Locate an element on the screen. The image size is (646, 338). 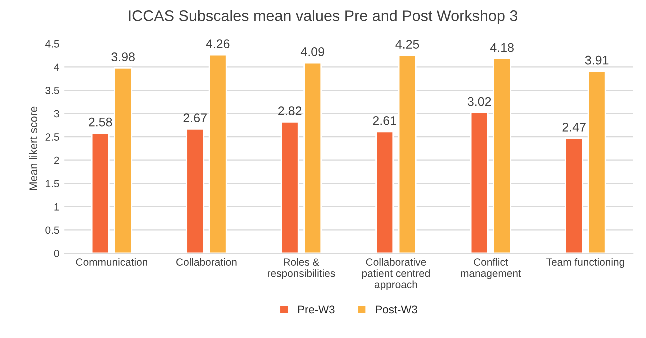
y-tick-label: 3 is located at coordinates (57, 114).